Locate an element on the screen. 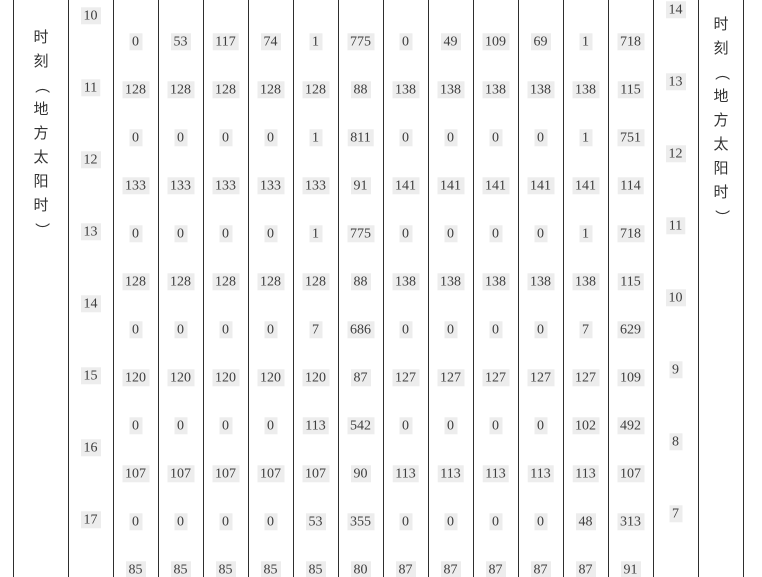  right-hour-label: 10 is located at coordinates (675, 298).